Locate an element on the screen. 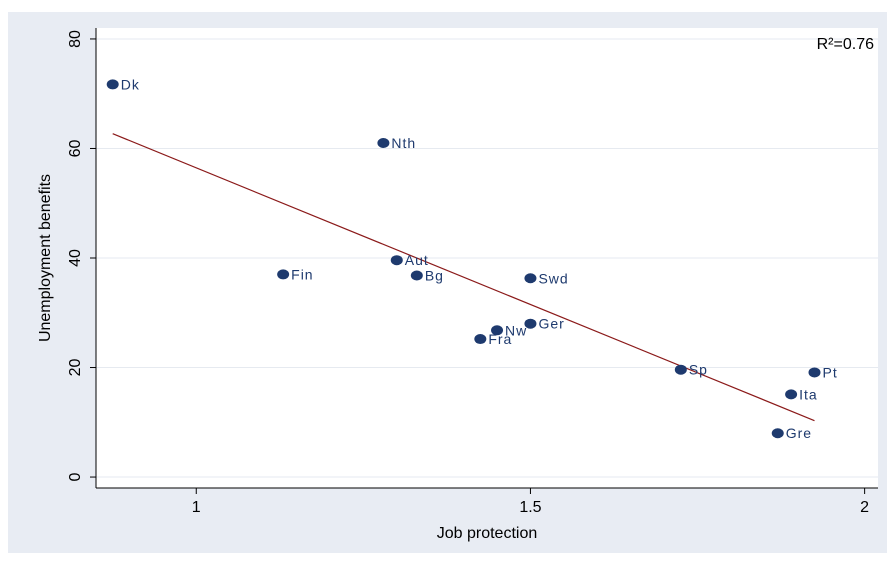 The width and height of the screenshot is (895, 566). data-point-aut is located at coordinates (396, 260).